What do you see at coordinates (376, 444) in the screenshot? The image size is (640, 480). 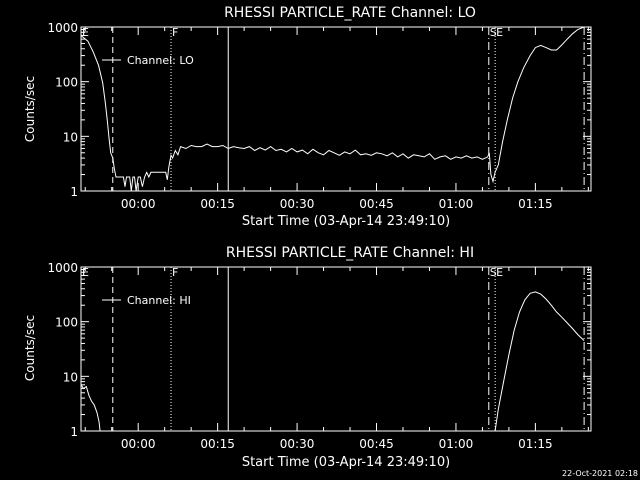 I see `x-tick-label-hi: 00:45` at bounding box center [376, 444].